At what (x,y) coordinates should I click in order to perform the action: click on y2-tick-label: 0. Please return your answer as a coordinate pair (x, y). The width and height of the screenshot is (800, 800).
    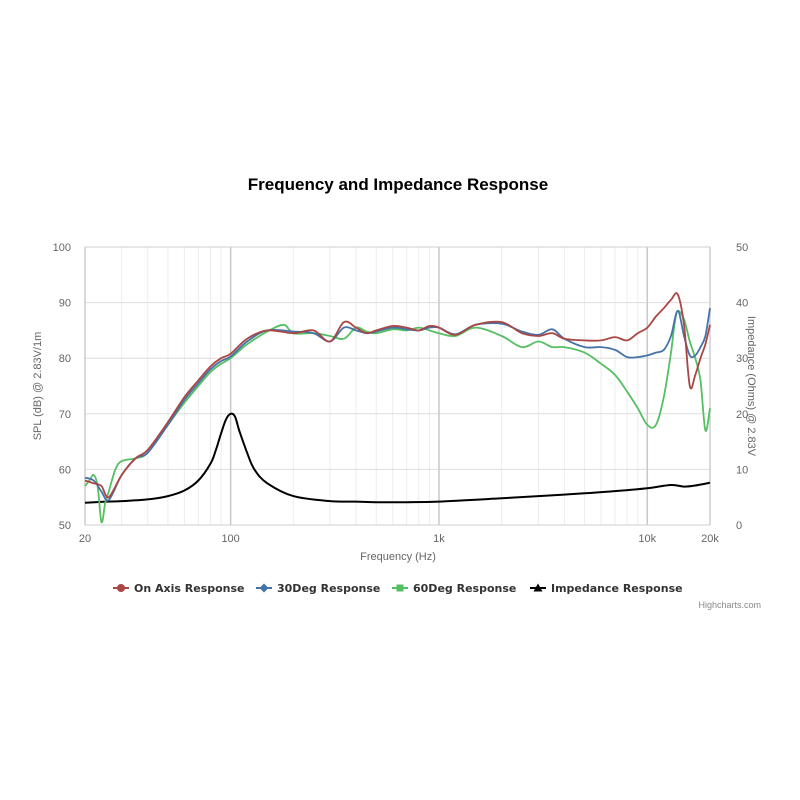
    Looking at the image, I should click on (739, 526).